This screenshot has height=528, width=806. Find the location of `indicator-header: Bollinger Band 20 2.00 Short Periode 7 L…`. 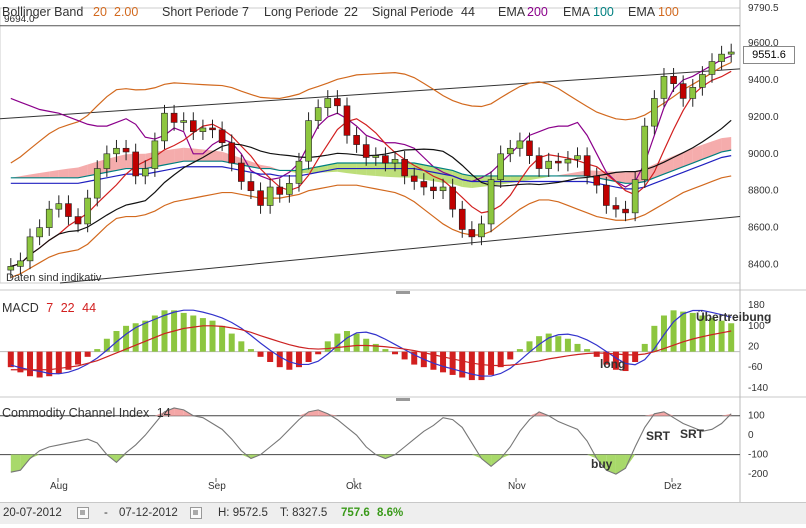

indicator-header: Bollinger Band 20 2.00 Short Periode 7 L… is located at coordinates (403, 12).